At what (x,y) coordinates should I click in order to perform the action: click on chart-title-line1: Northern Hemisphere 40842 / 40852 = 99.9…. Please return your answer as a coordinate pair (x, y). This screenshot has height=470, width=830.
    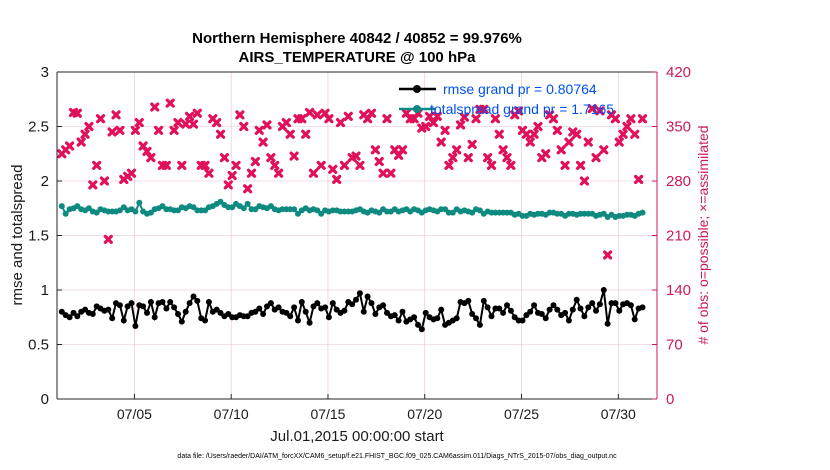
    Looking at the image, I should click on (357, 38).